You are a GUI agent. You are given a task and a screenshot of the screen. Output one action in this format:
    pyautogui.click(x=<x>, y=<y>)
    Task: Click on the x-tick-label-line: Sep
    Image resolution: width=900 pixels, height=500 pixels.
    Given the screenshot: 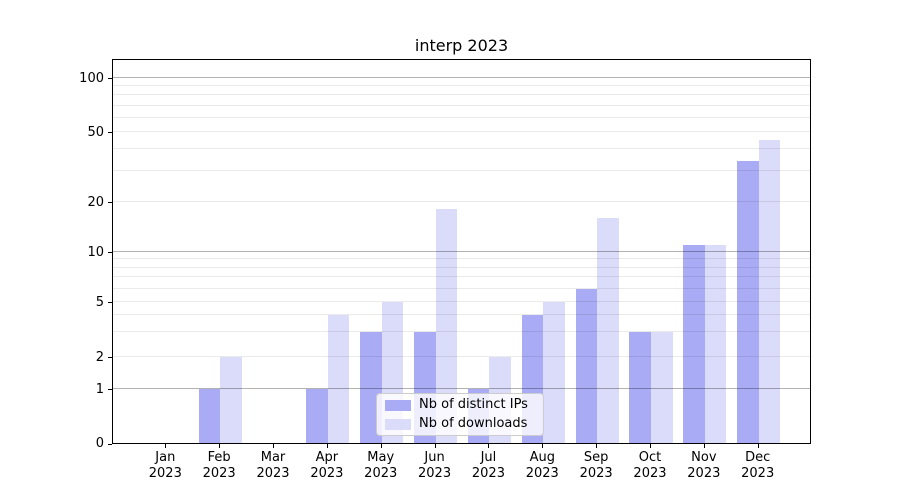 What is the action you would take?
    pyautogui.click(x=596, y=457)
    